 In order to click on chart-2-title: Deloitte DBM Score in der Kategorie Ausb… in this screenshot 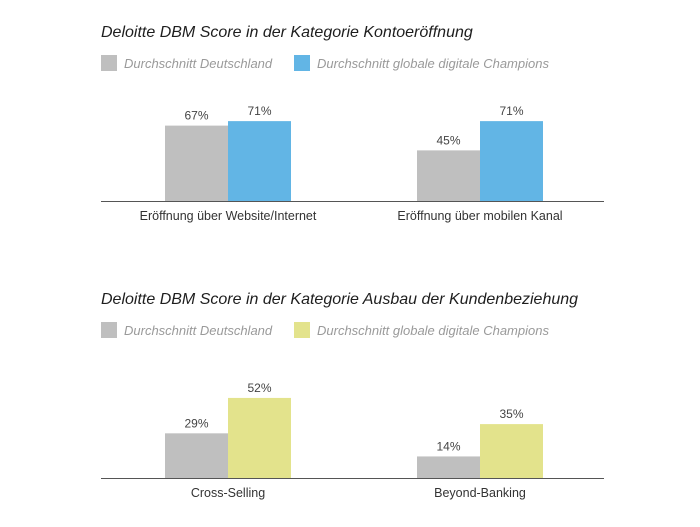, I will do `click(340, 299)`.